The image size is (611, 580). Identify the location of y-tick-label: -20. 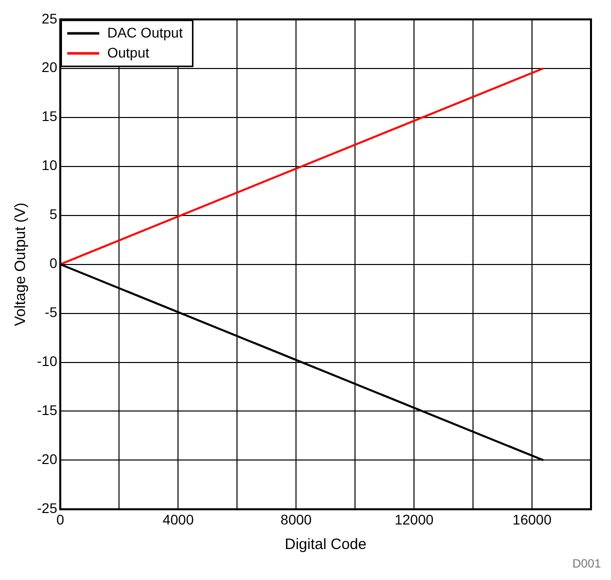
(47, 459).